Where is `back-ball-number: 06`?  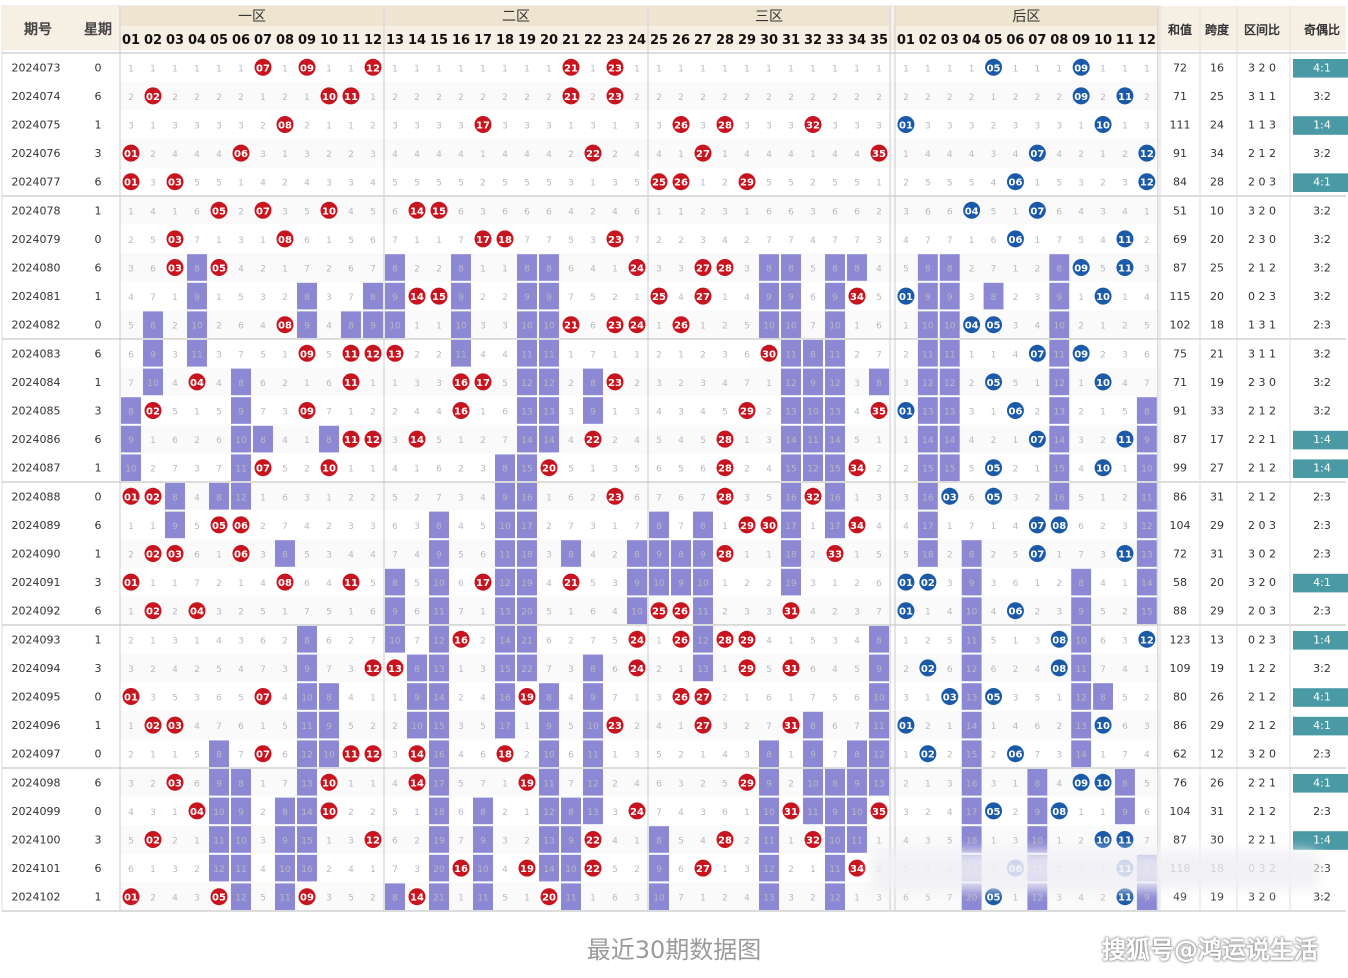
back-ball-number: 06 is located at coordinates (1015, 183).